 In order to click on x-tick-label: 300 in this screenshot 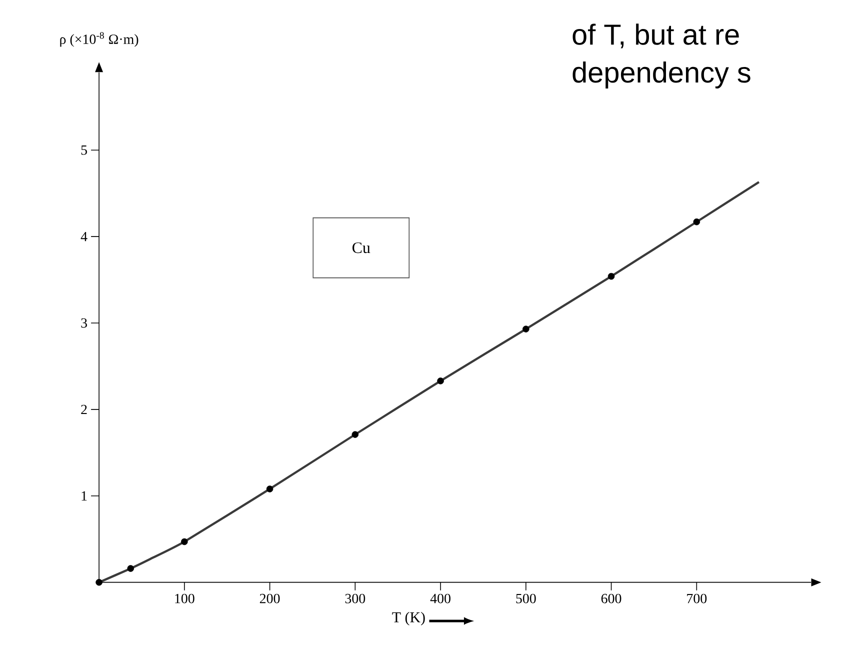, I will do `click(355, 599)`.